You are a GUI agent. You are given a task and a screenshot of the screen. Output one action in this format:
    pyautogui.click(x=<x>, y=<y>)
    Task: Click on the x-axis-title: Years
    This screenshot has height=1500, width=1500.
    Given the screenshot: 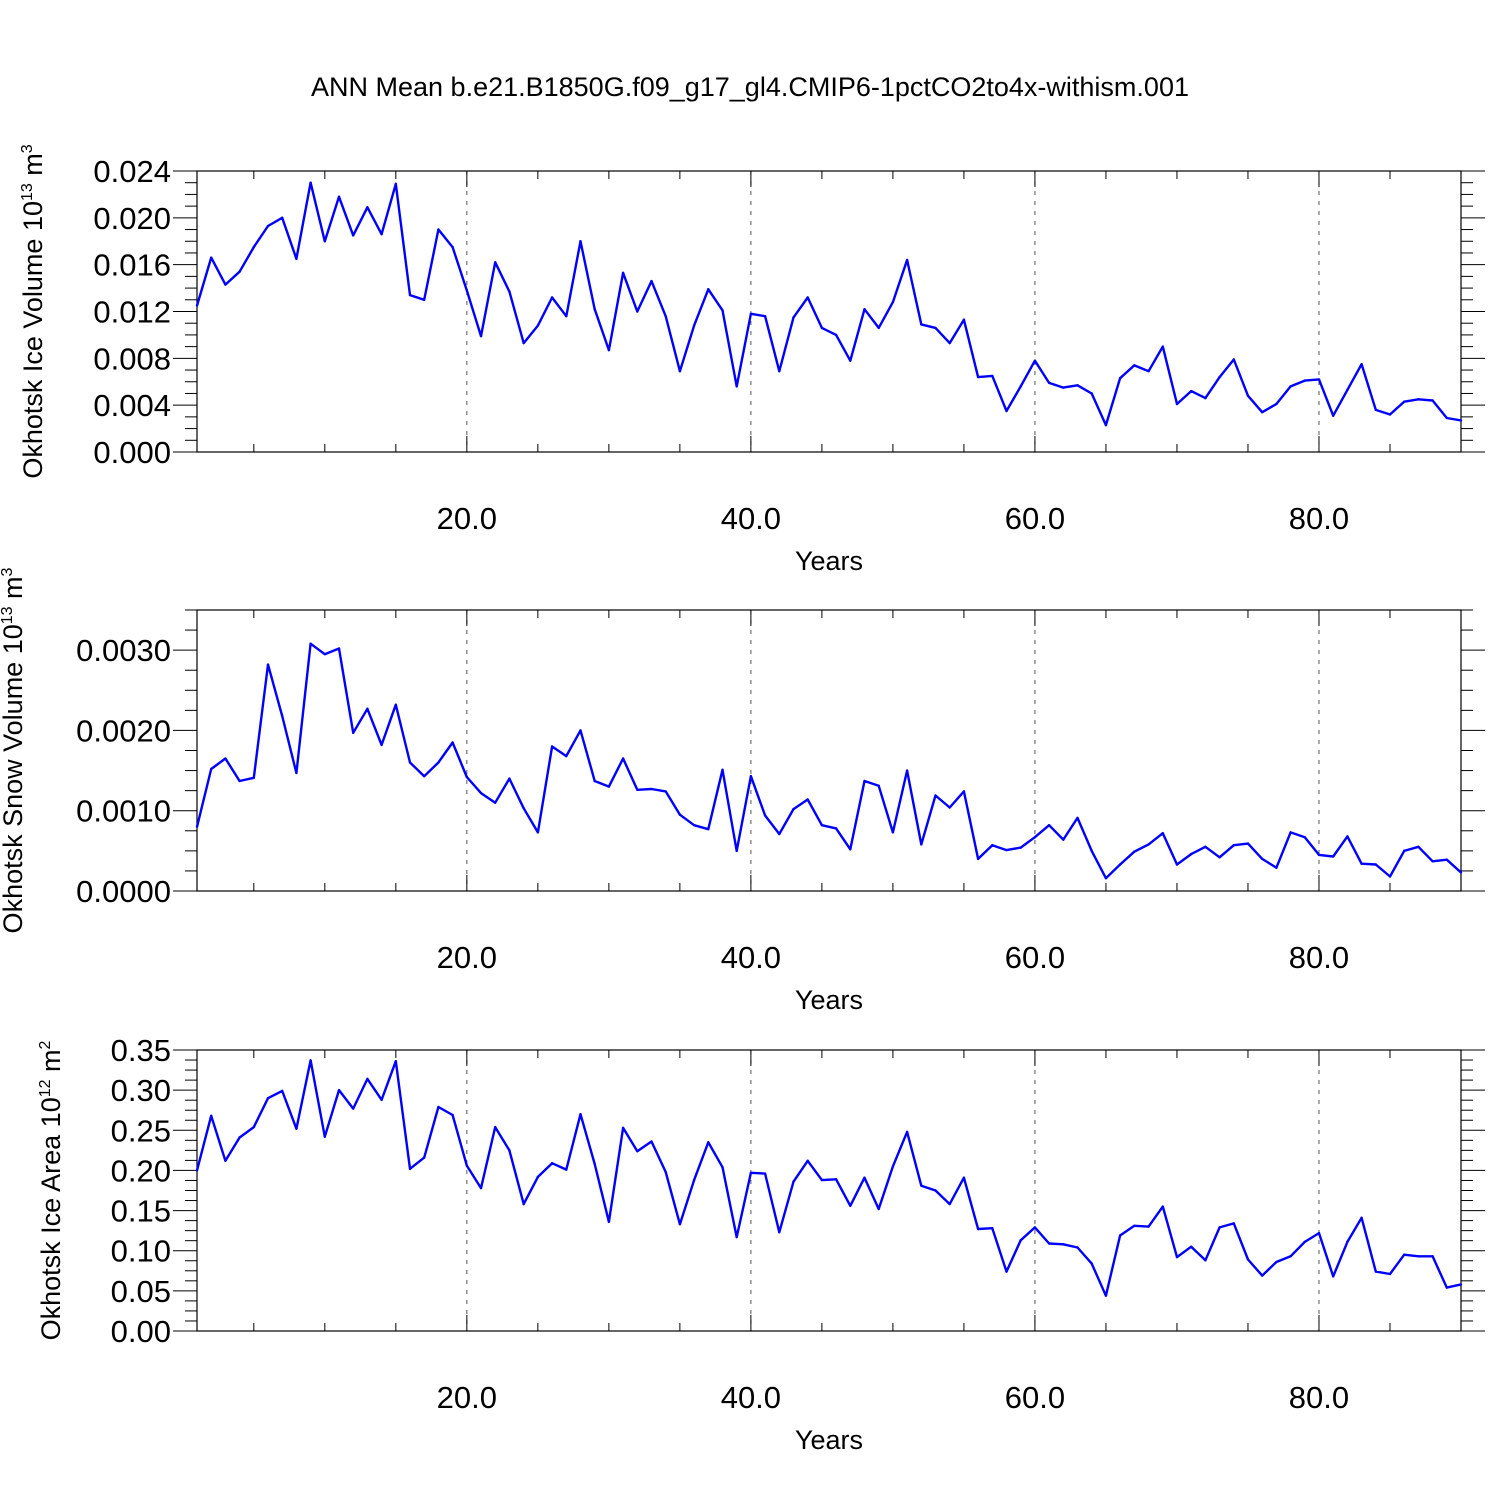 What is the action you would take?
    pyautogui.click(x=829, y=561)
    